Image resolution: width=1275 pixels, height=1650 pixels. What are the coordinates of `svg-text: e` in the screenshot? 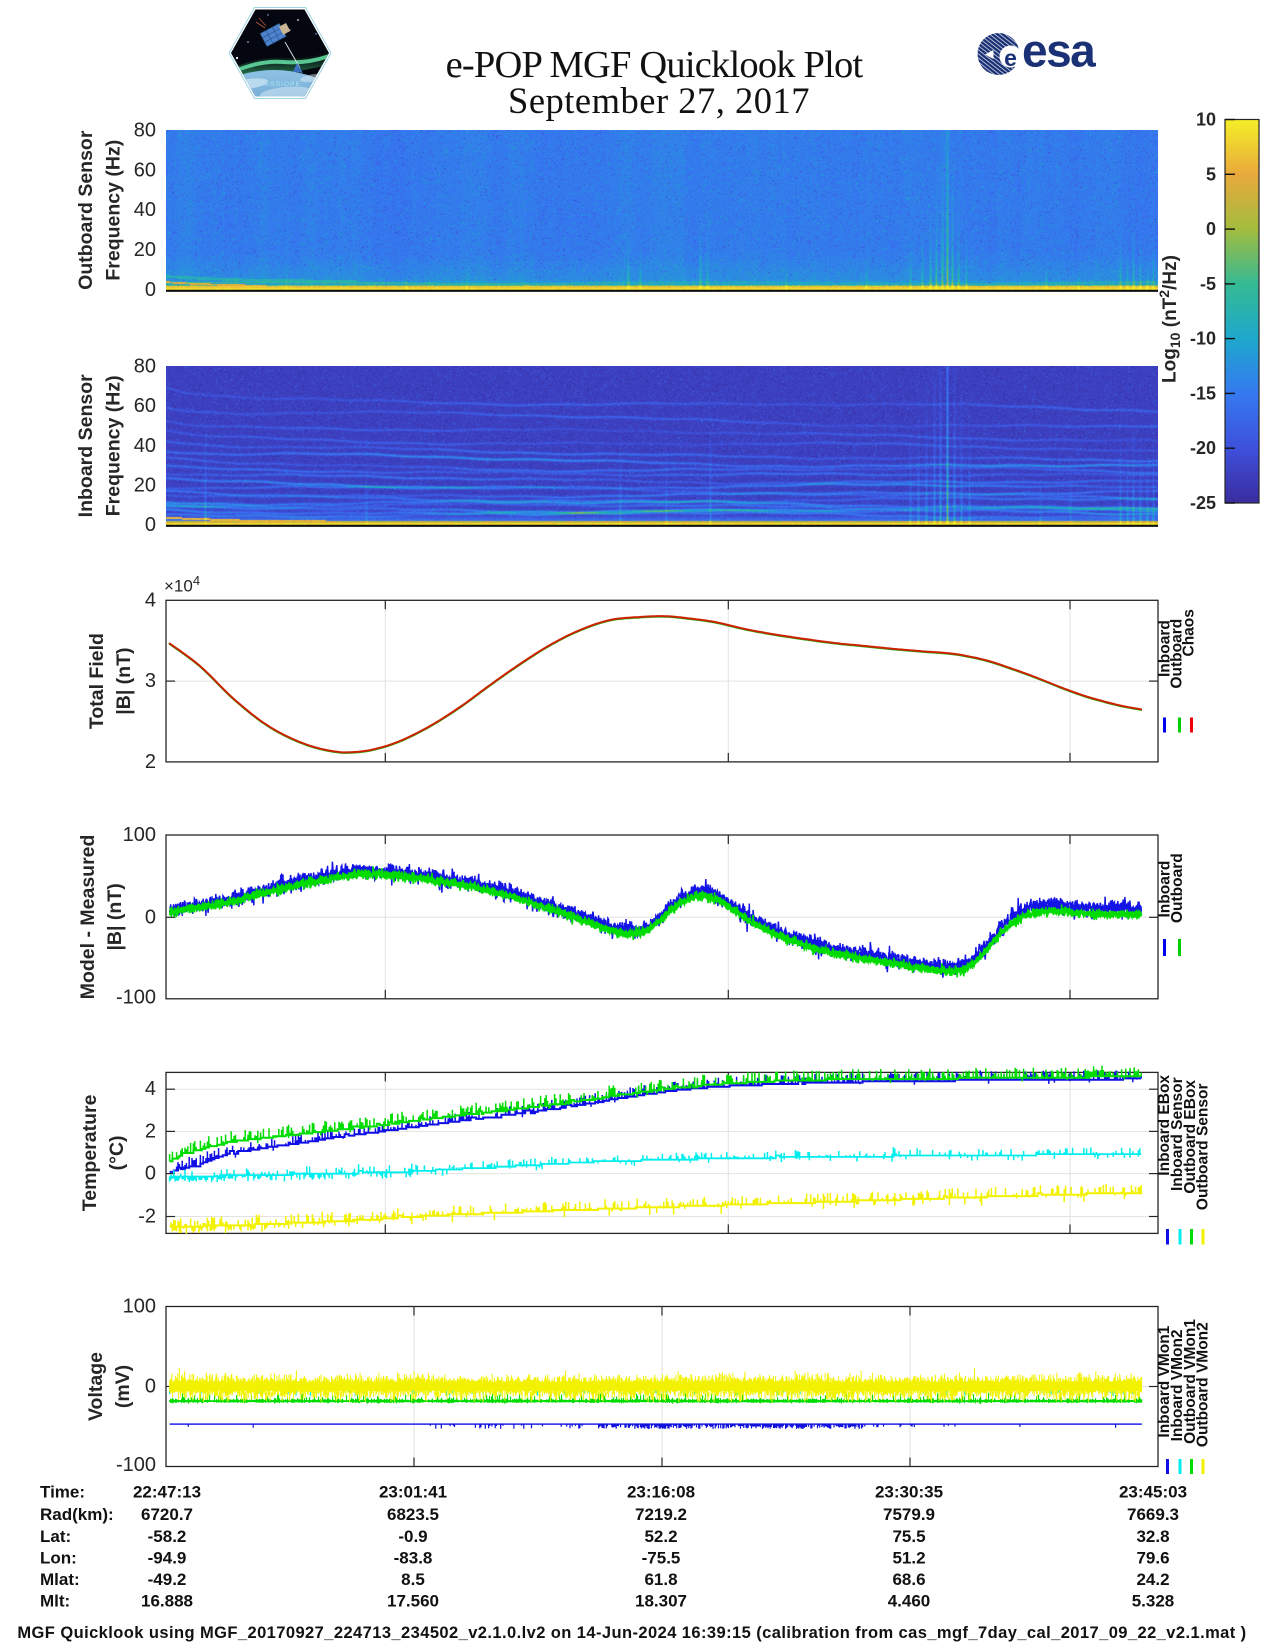 It's located at (1010, 58).